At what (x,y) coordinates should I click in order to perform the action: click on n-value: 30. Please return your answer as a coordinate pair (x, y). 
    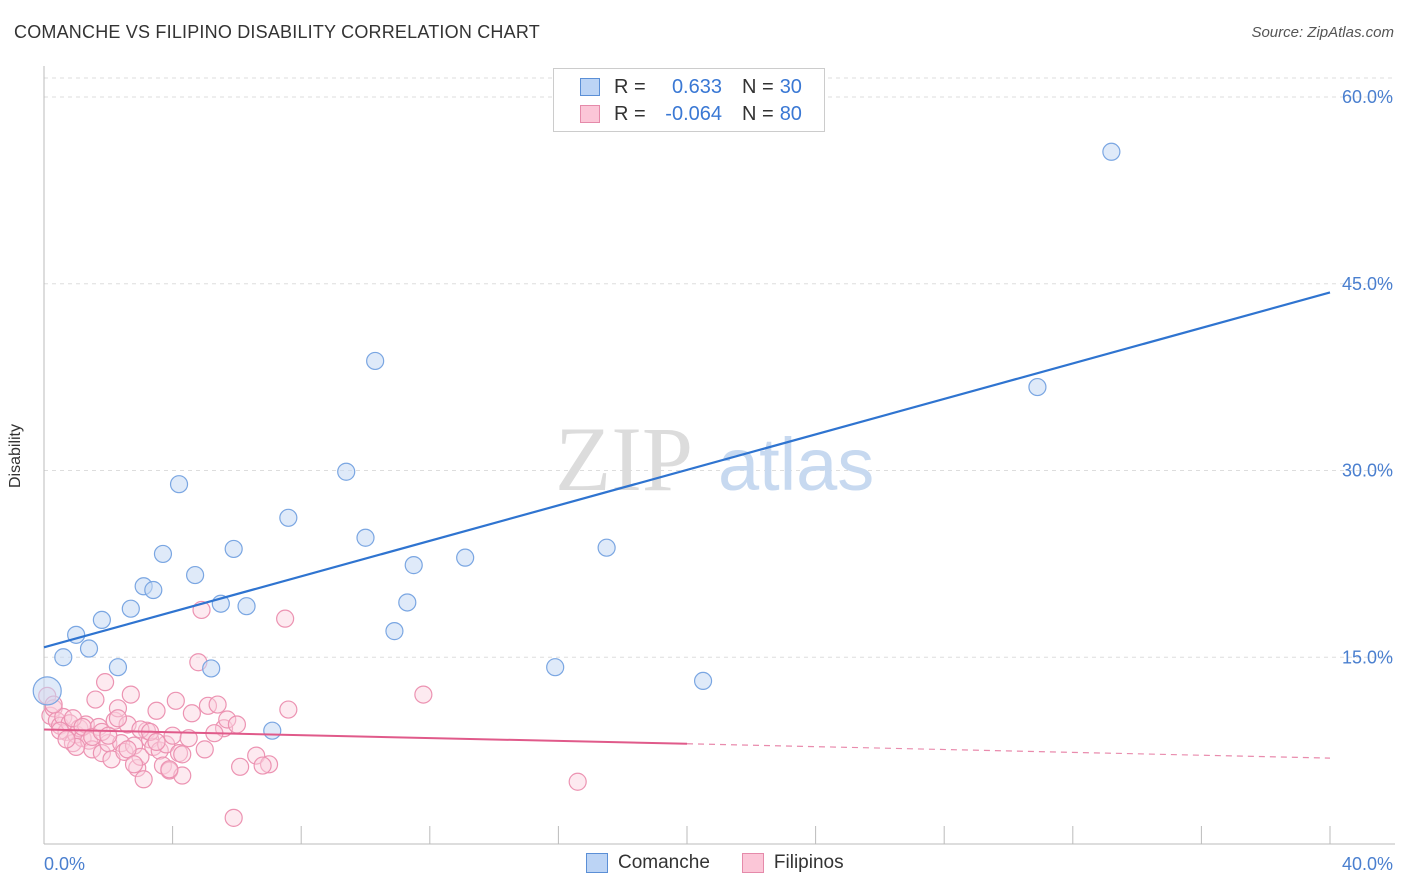
    Looking at the image, I should click on (790, 86).